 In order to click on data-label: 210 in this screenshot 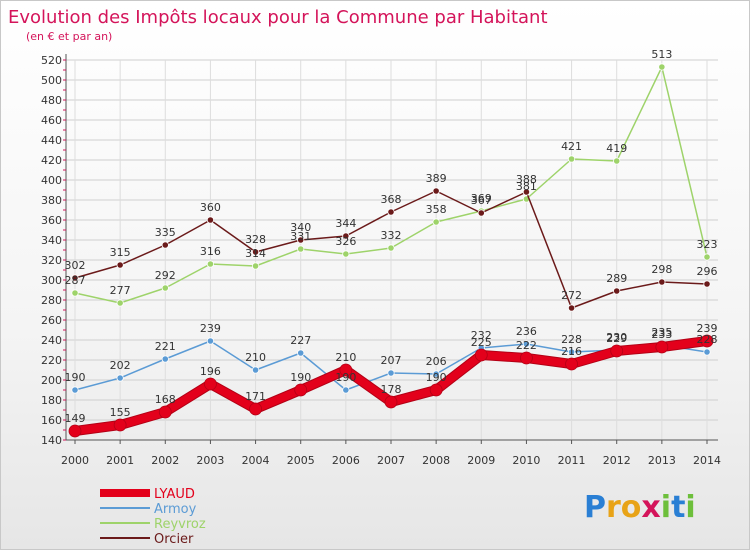, I will do `click(345, 357)`.